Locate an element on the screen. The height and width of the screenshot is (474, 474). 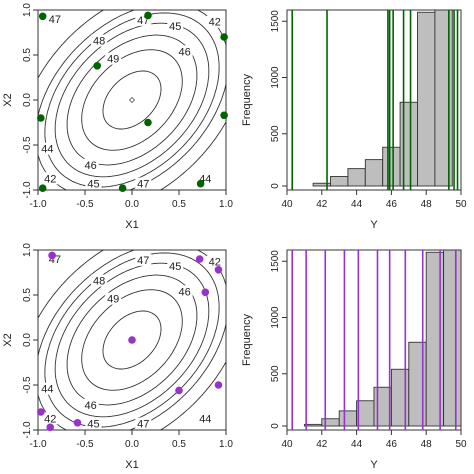
y-tick-label: 0.5 is located at coordinates (27, 295).